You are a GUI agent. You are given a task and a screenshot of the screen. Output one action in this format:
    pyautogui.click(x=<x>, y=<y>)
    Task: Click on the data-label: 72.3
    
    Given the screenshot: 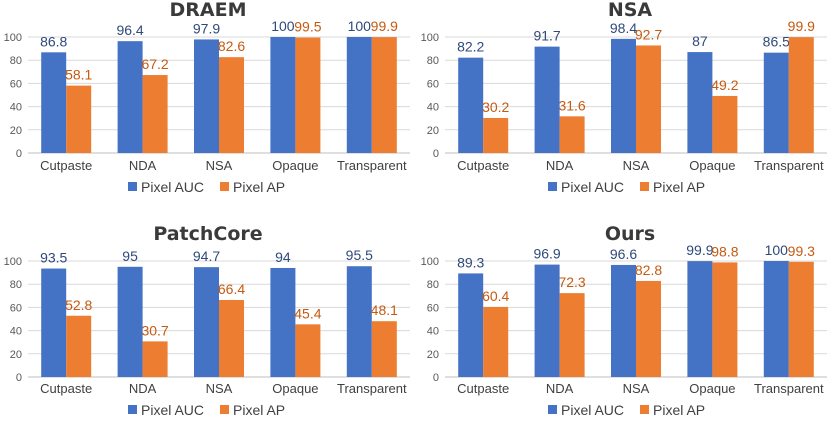 What is the action you would take?
    pyautogui.click(x=571, y=282)
    